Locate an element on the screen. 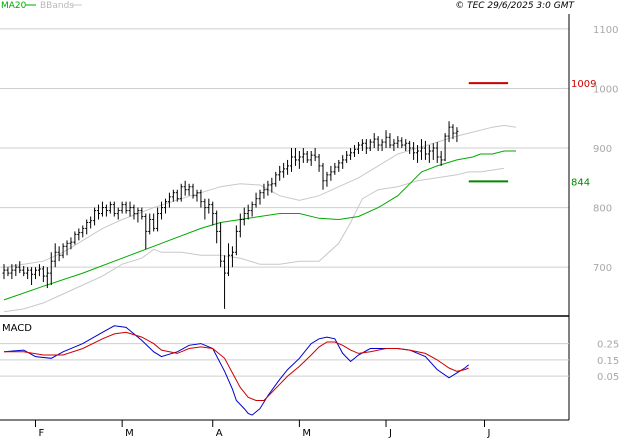  price-y-tick-label: 1000 is located at coordinates (605, 89).